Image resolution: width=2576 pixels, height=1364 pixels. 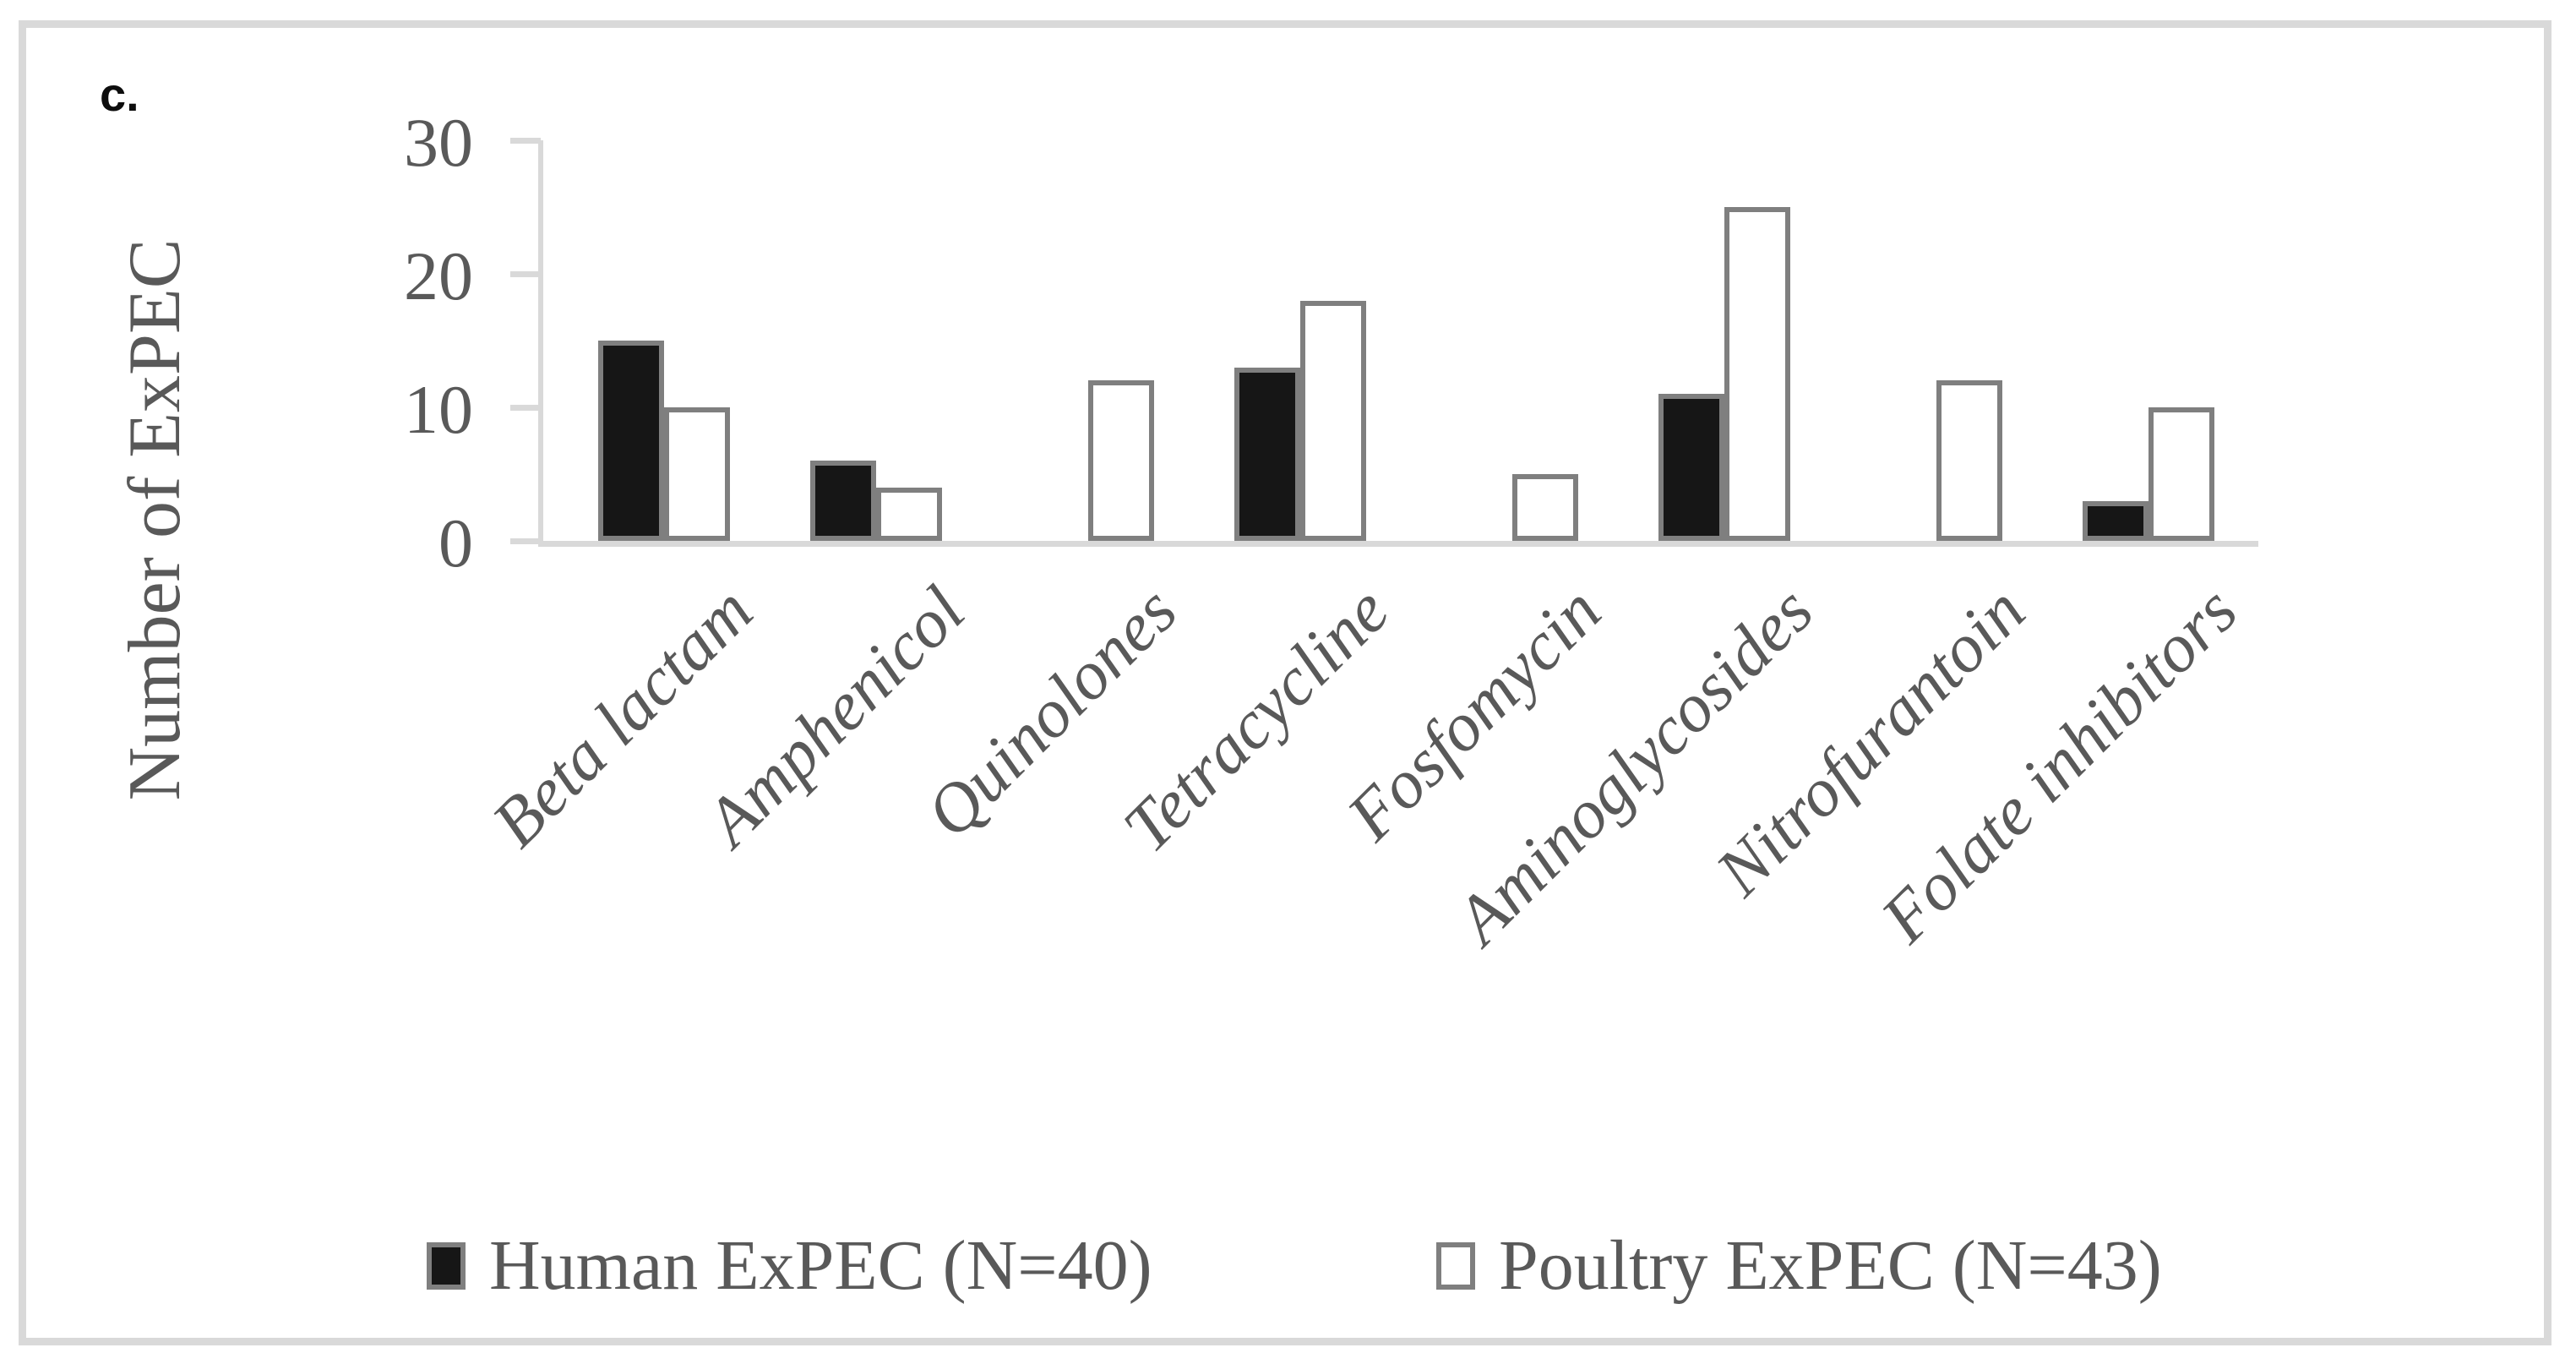 I want to click on bar-human-tetracycline, so click(x=1267, y=455).